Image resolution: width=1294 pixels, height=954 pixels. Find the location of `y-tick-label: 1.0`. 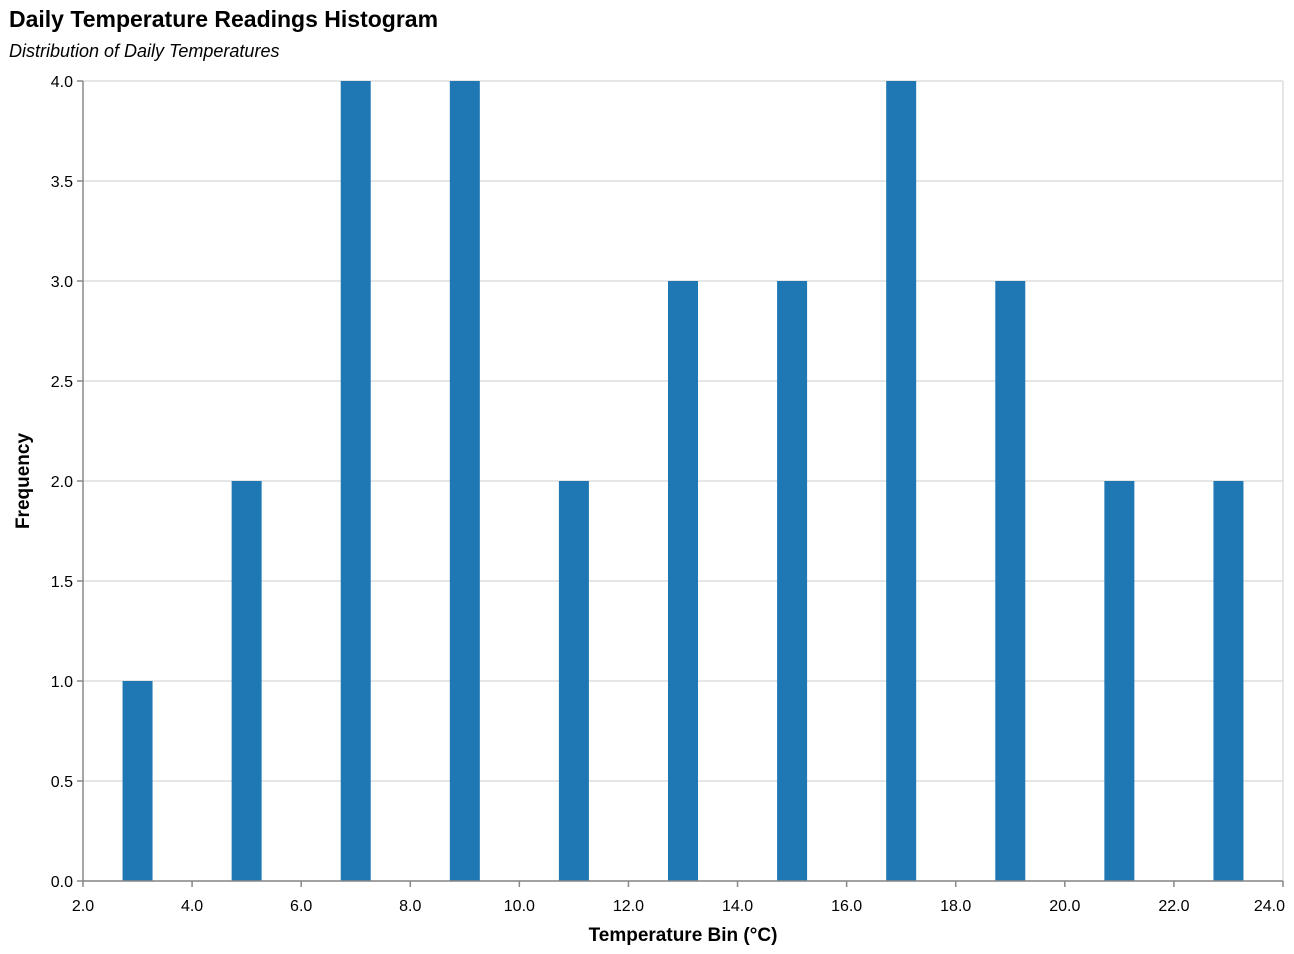

y-tick-label: 1.0 is located at coordinates (62, 682).